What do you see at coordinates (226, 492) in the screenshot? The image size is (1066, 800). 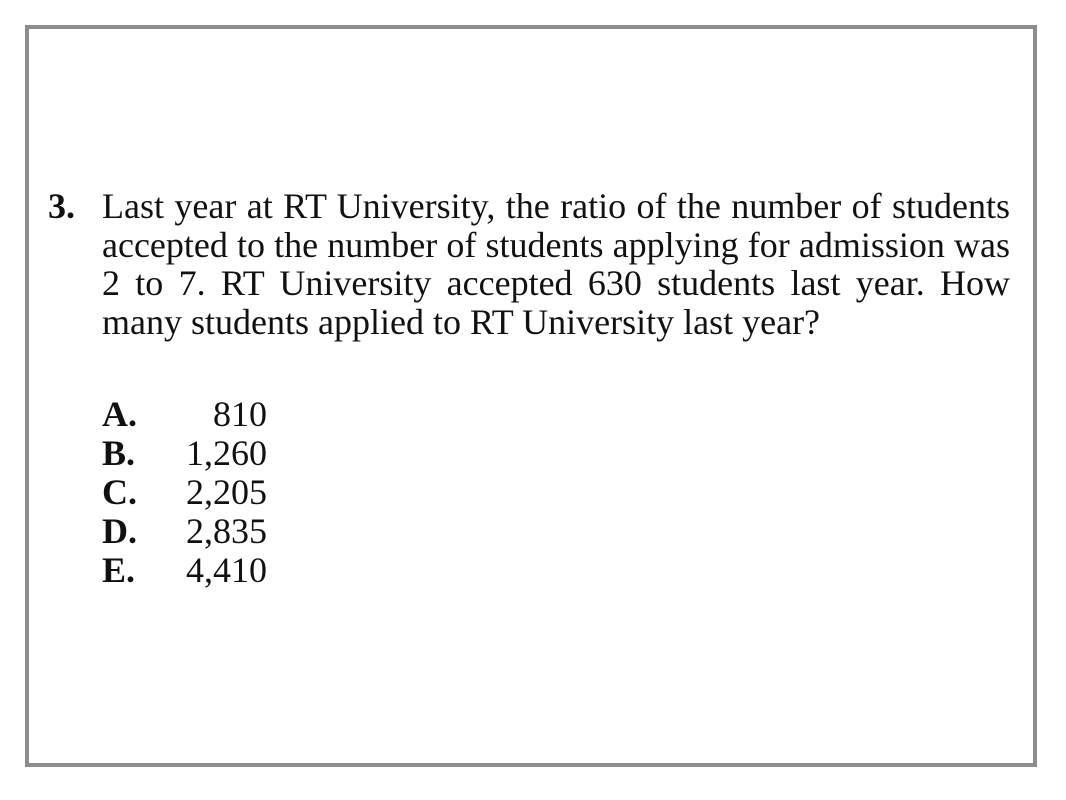 I see `choice-value: 2,205` at bounding box center [226, 492].